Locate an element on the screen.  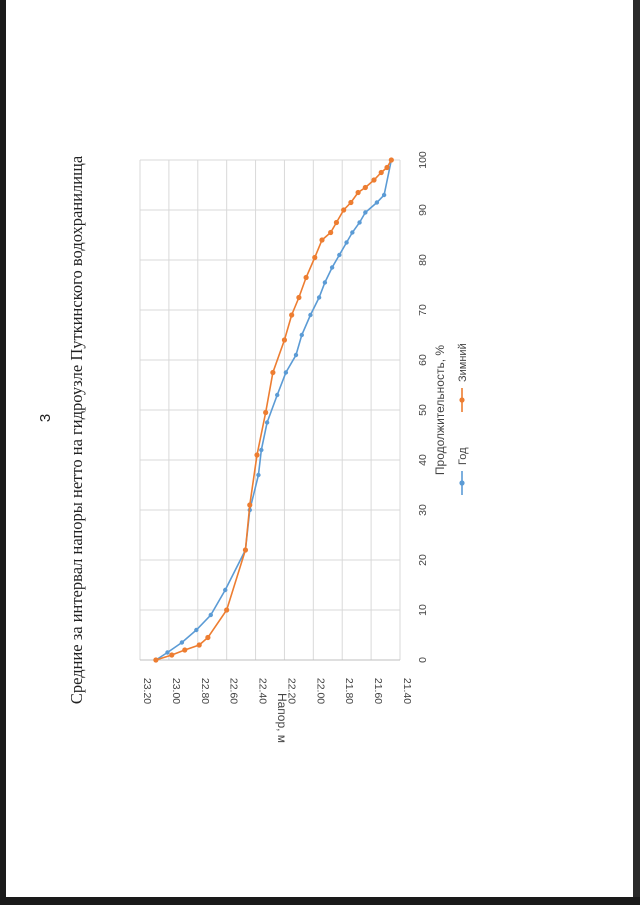
y-tick-label: 22.40 is located at coordinates (263, 691).